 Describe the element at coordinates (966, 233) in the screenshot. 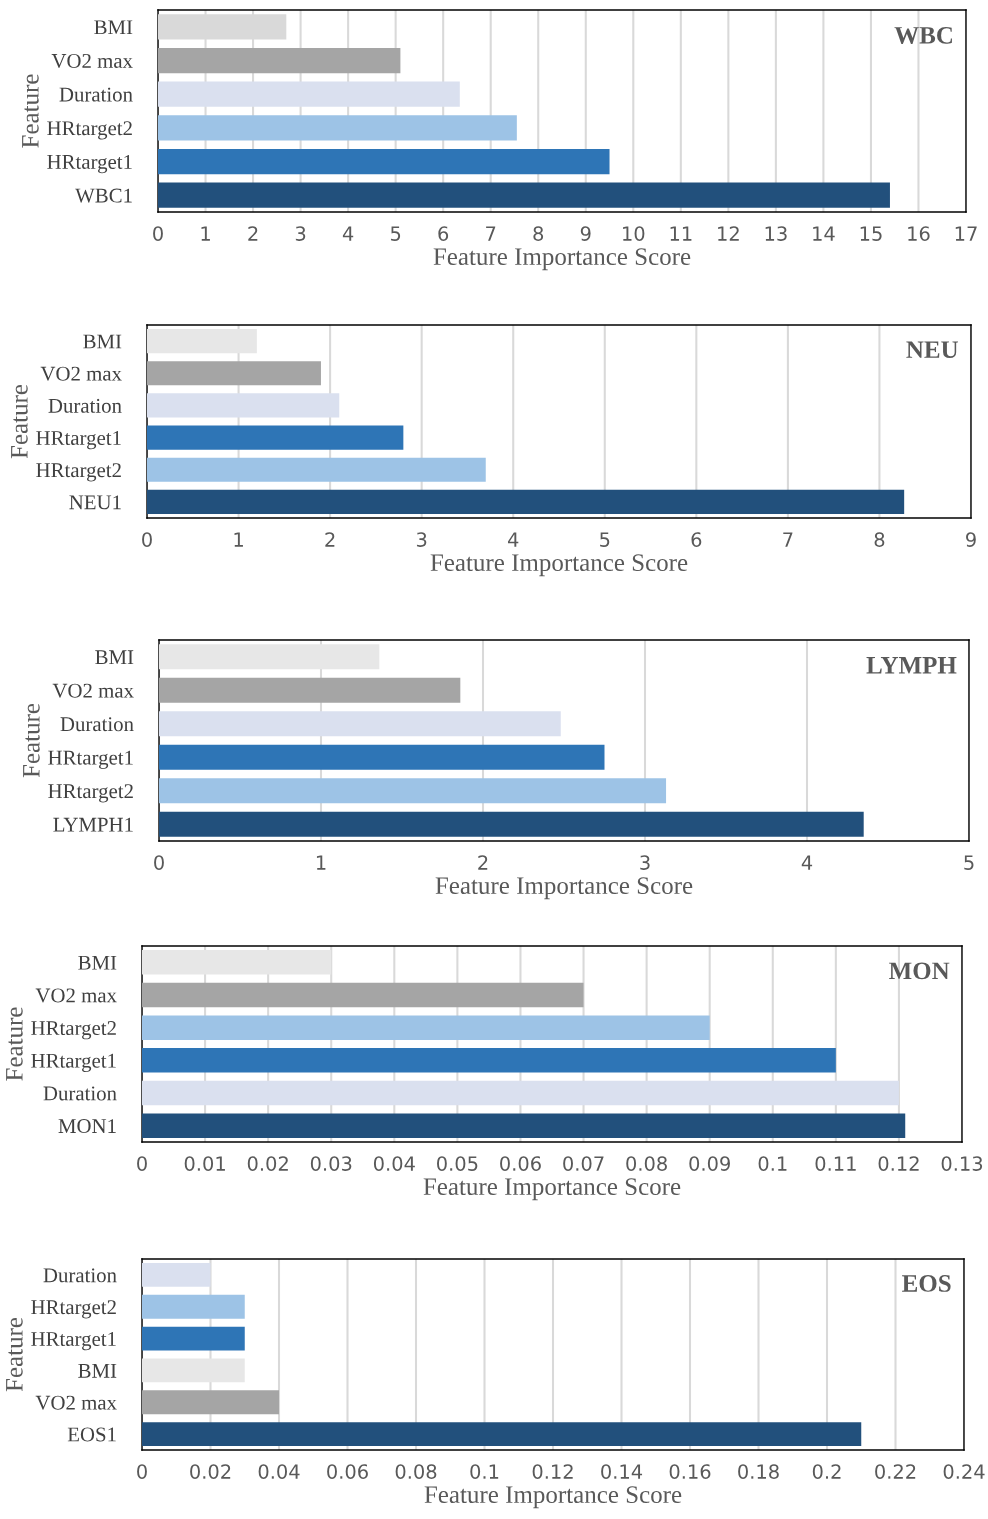

I see `x-tick-label: 17` at that location.